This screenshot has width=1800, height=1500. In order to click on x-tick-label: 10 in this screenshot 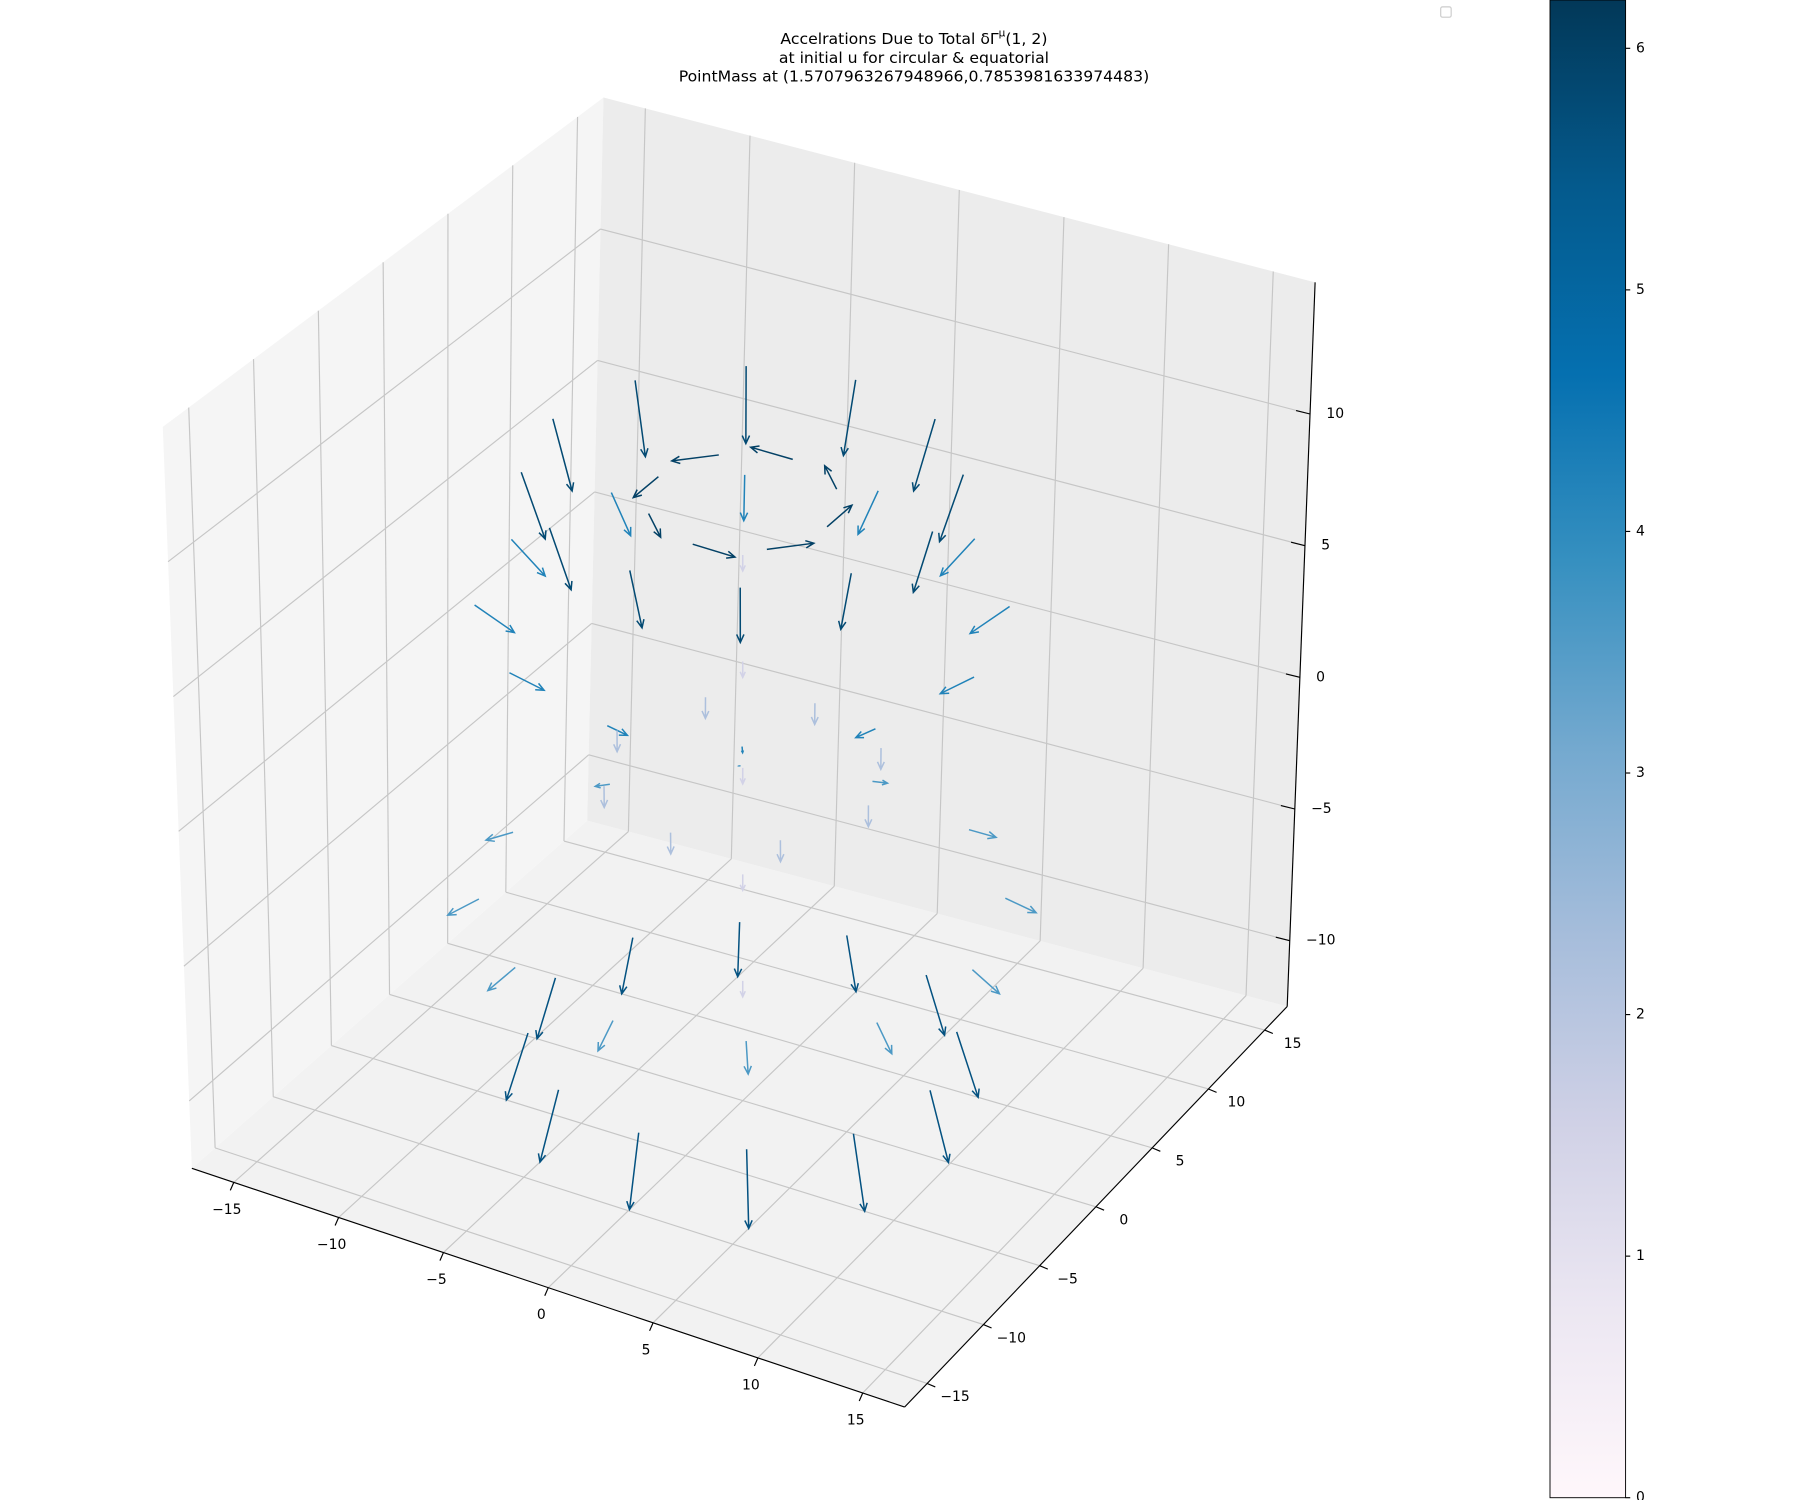, I will do `click(751, 1385)`.